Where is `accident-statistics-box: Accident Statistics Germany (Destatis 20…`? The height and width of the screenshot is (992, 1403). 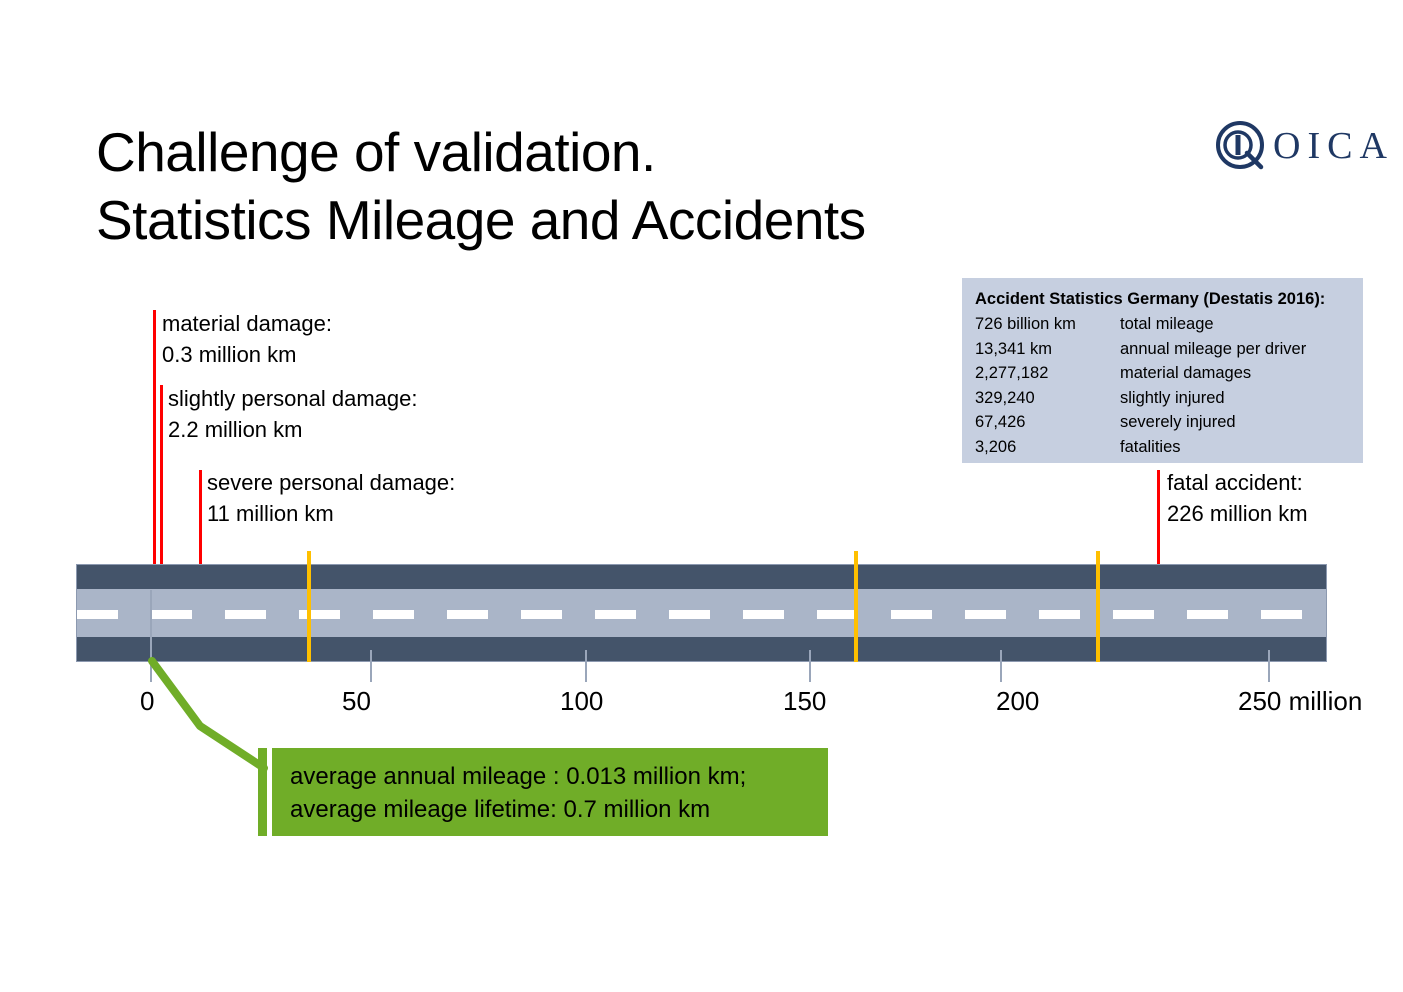
accident-statistics-box: Accident Statistics Germany (Destatis 20… is located at coordinates (1162, 370).